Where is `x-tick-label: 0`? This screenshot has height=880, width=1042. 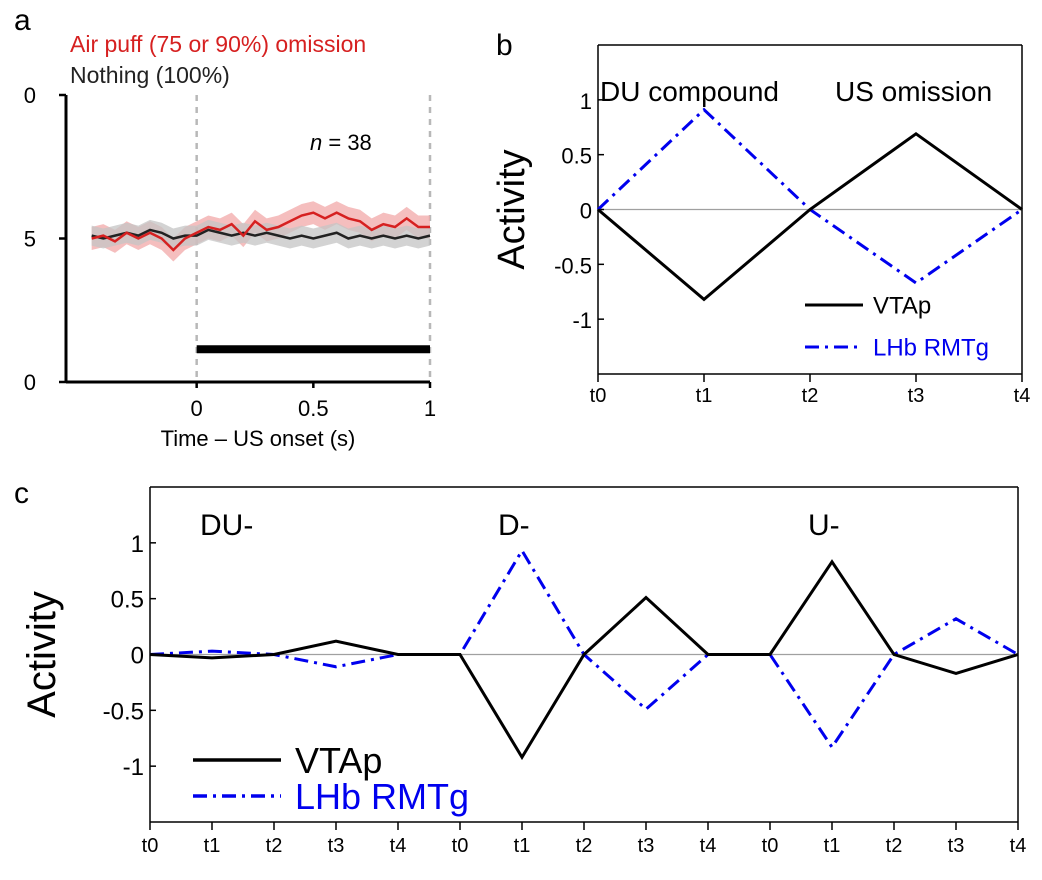 x-tick-label: 0 is located at coordinates (197, 408).